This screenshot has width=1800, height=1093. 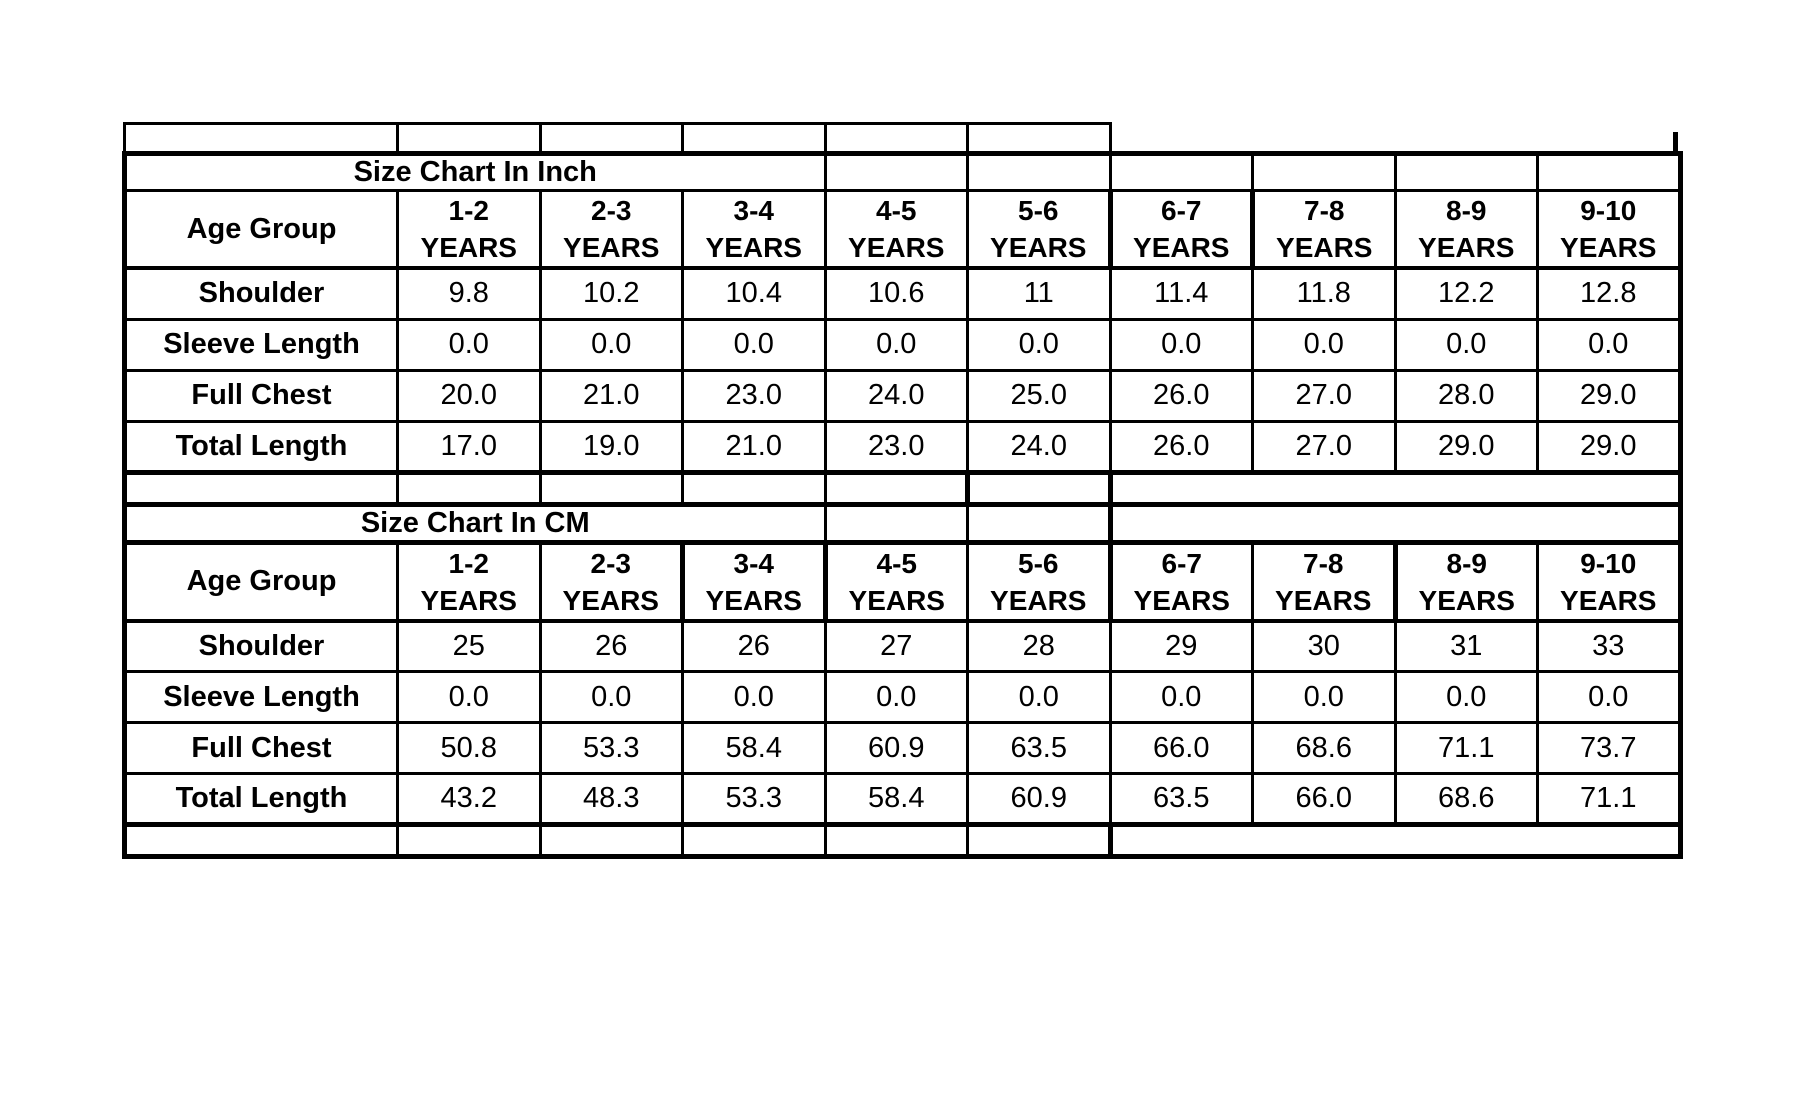 I want to click on top-spacer-row, so click(x=901, y=138).